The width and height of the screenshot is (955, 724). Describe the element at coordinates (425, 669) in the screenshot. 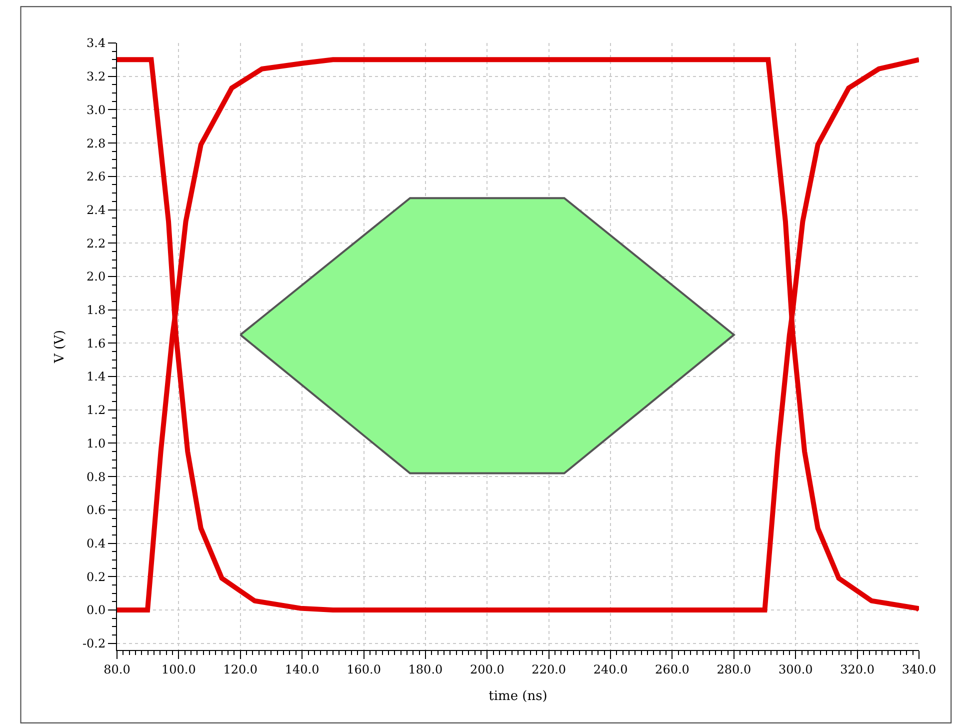

I see `x-tick-label: 180.0` at that location.